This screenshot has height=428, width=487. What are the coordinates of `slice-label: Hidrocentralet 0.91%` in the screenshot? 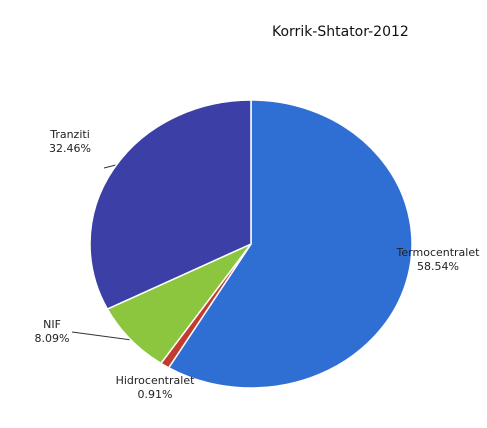 It's located at (155, 388).